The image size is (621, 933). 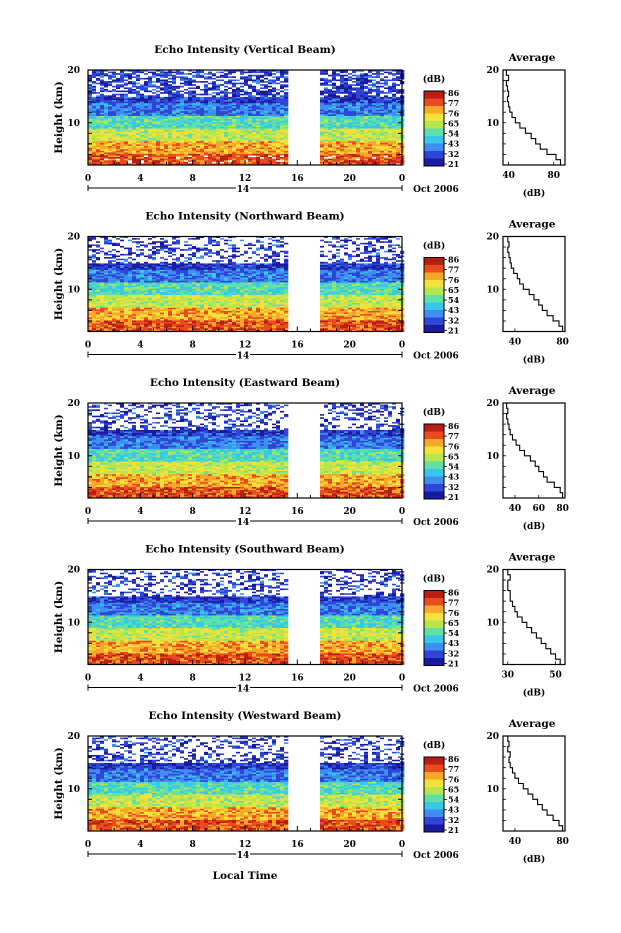 What do you see at coordinates (73, 71) in the screenshot?
I see `y-tick-label: 20` at bounding box center [73, 71].